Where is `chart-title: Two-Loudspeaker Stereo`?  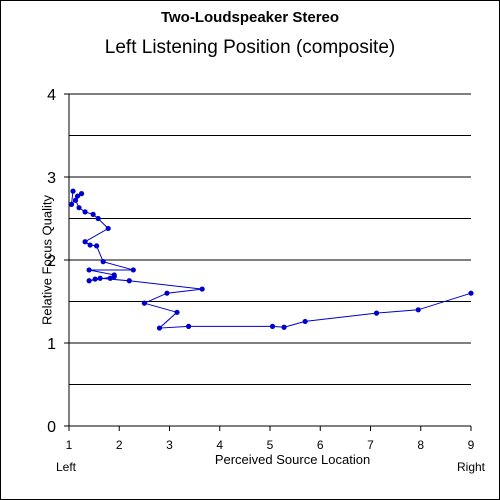
chart-title: Two-Loudspeaker Stereo is located at coordinates (250, 17).